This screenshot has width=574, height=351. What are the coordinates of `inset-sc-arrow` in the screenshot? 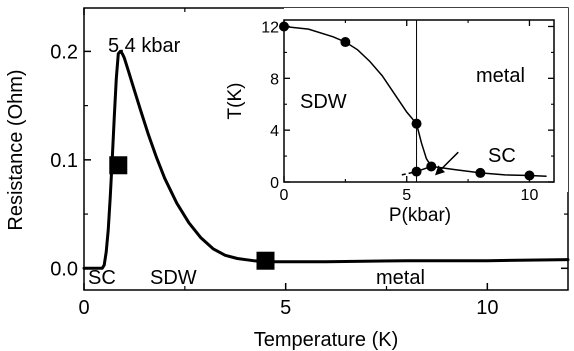 It's located at (446, 163).